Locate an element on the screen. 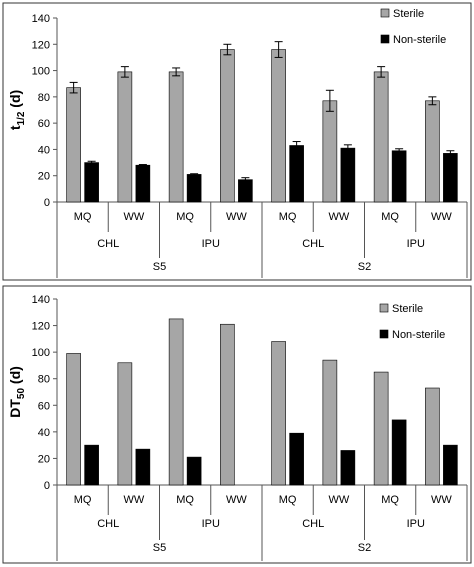 This screenshot has height=567, width=474. y-axis-label: t1/2 (d) is located at coordinates (17, 110).